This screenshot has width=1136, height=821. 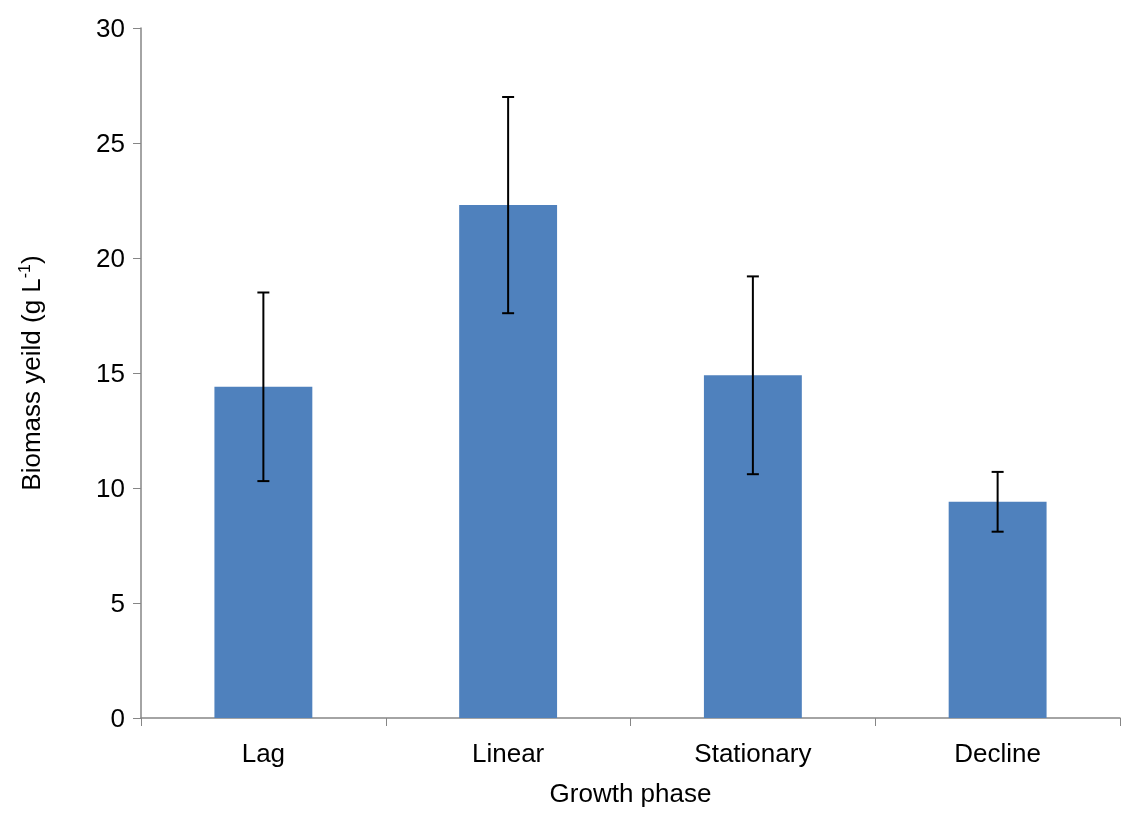 I want to click on x-tick-label: Stationary, so click(x=753, y=753).